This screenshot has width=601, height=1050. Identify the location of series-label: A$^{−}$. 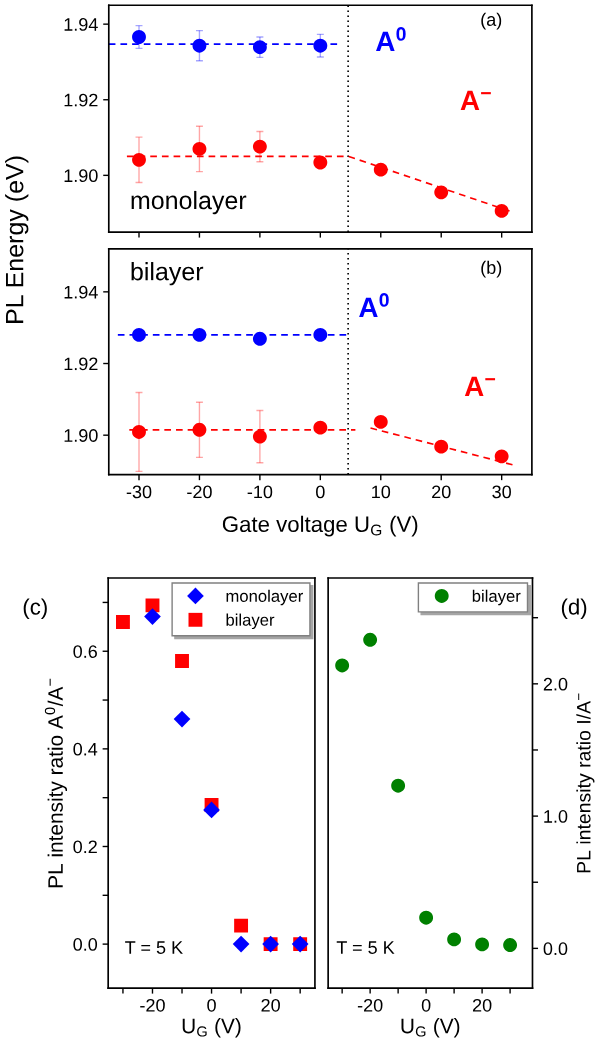
(480, 386).